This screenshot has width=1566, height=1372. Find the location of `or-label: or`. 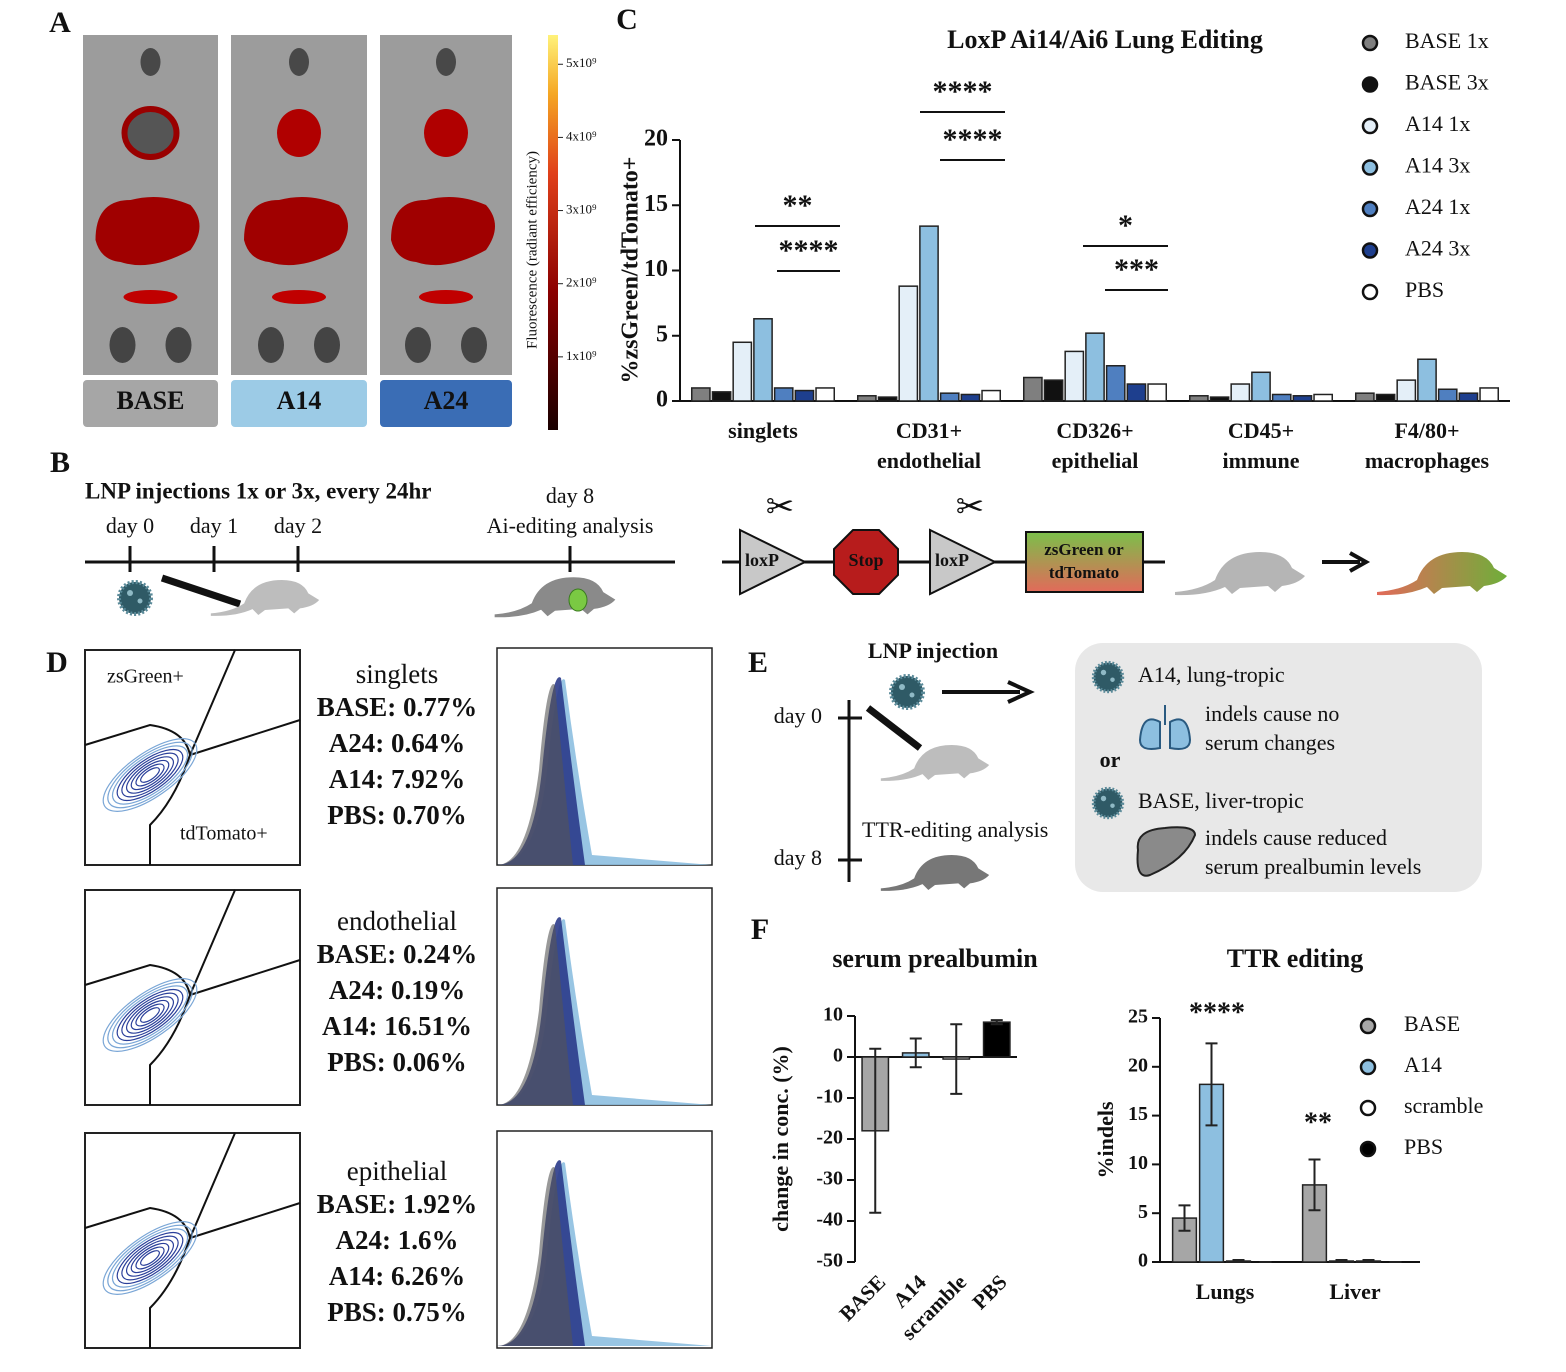

or-label: or is located at coordinates (1110, 759).